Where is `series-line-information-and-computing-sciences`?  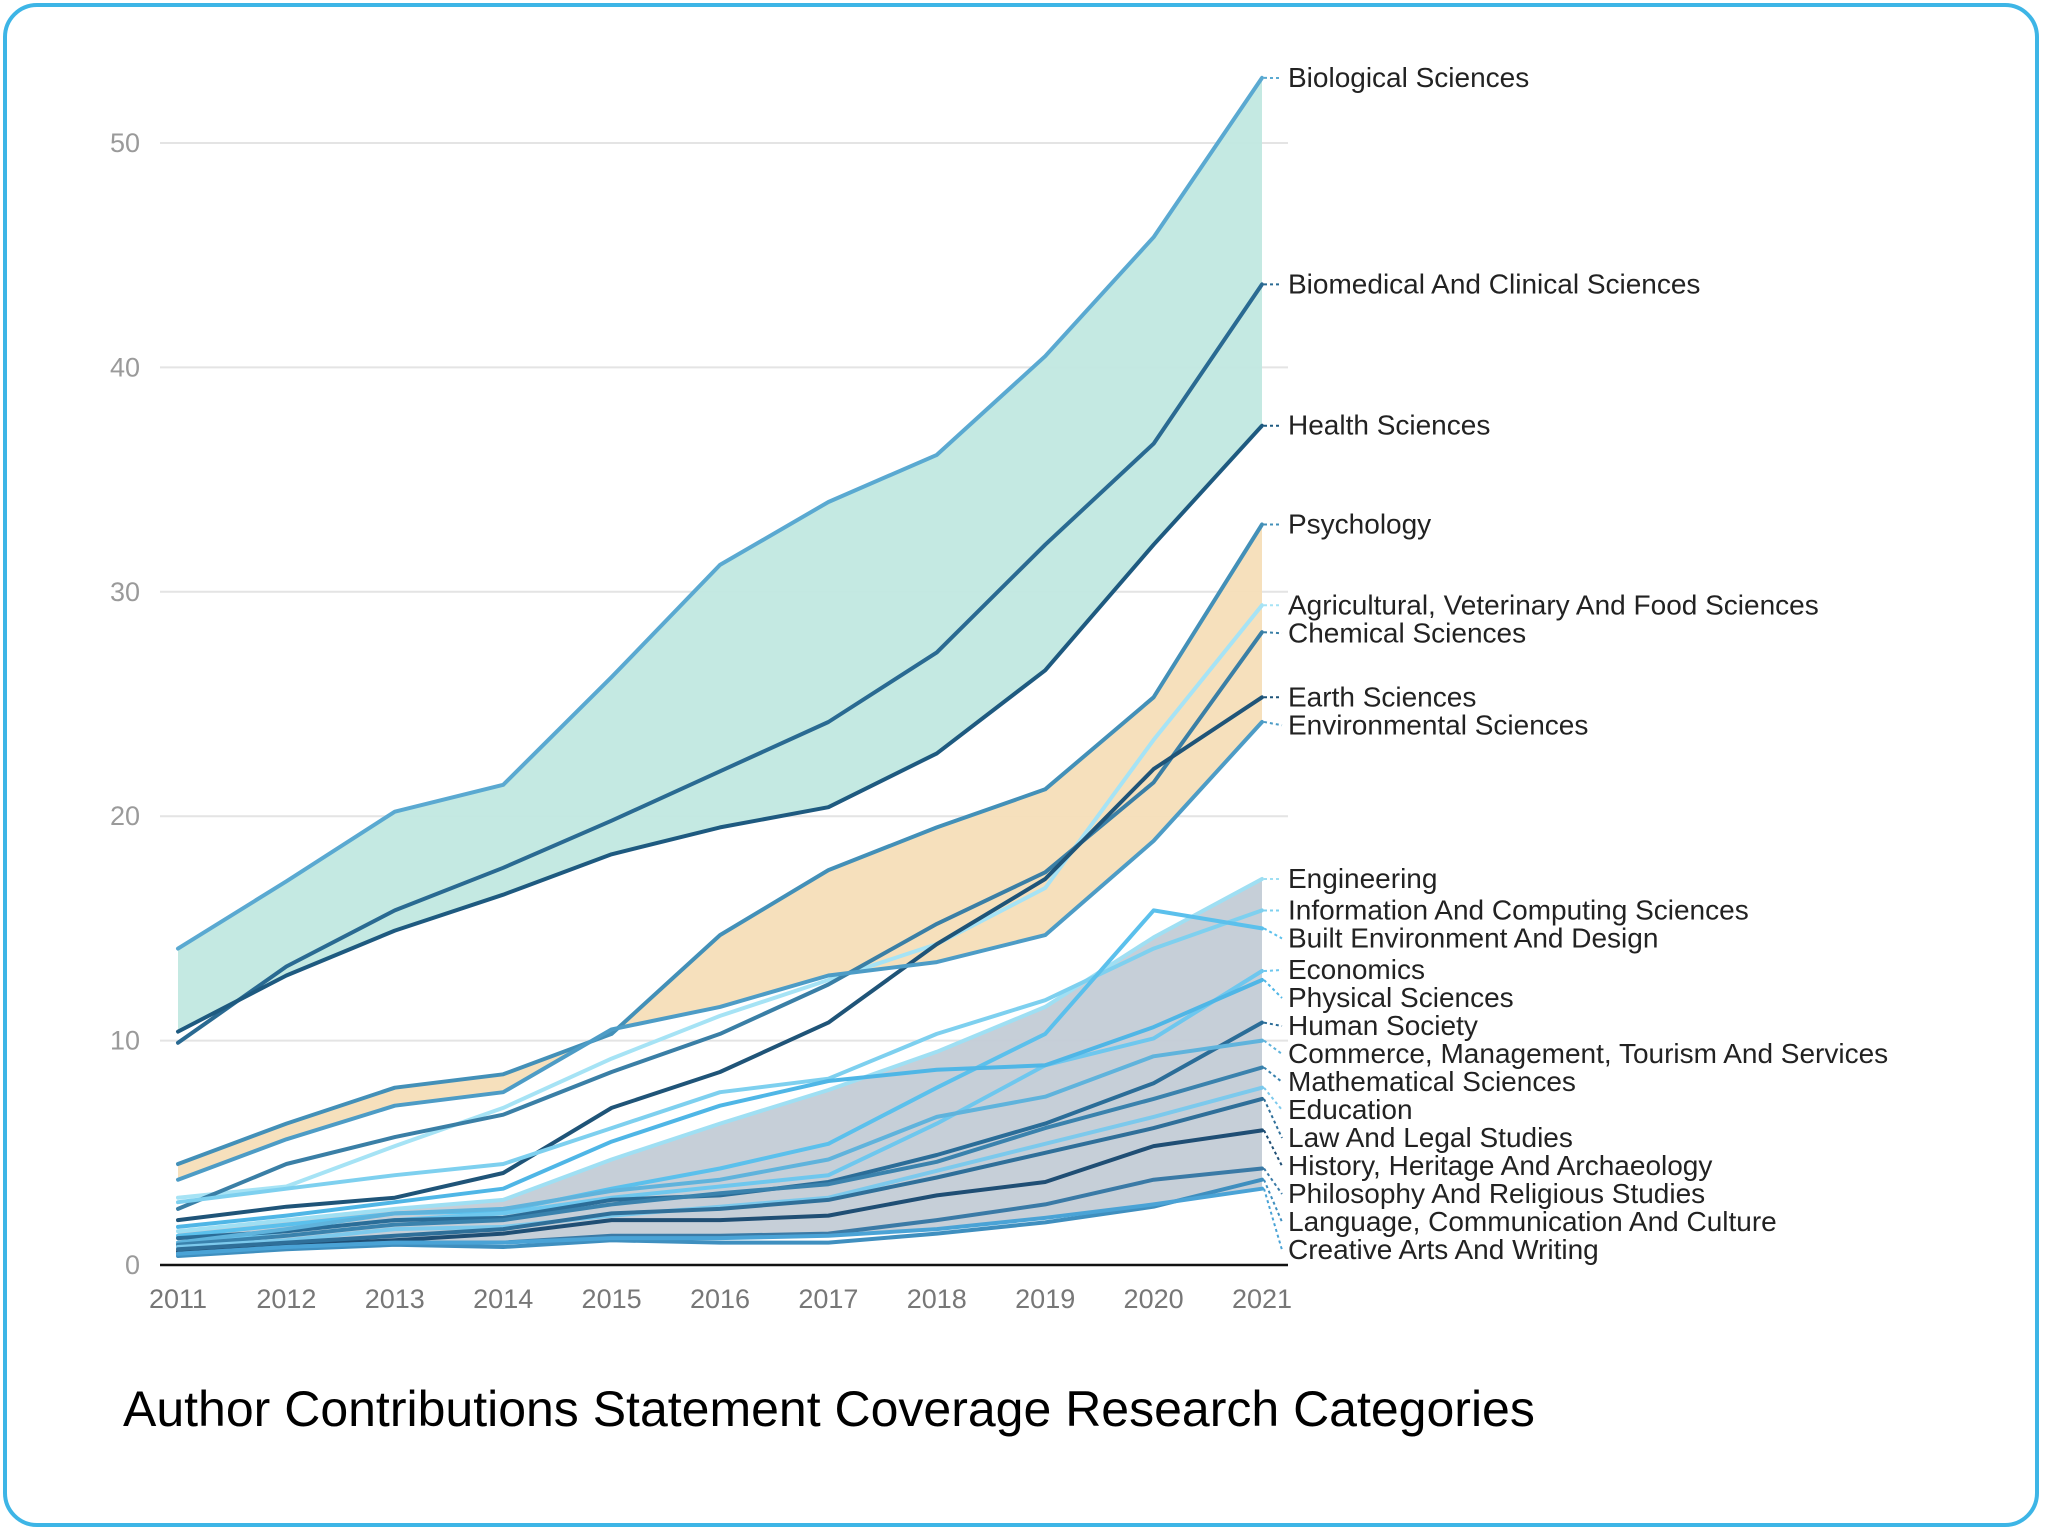 series-line-information-and-computing-sciences is located at coordinates (720, 1056).